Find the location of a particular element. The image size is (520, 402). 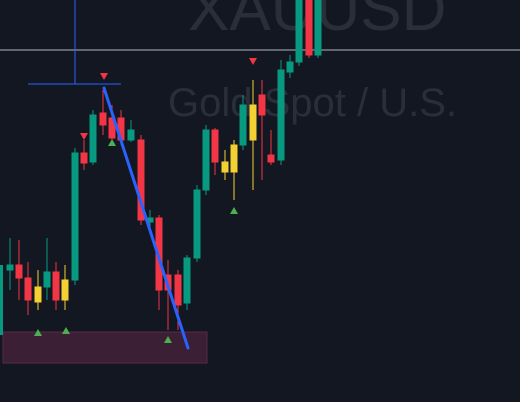

trend-line is located at coordinates (146, 218).